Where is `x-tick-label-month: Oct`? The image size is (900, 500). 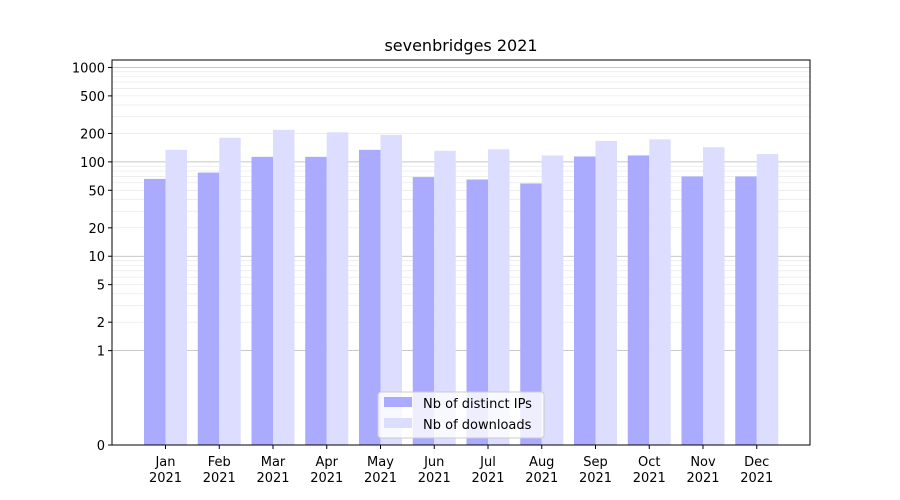
x-tick-label-month: Oct is located at coordinates (649, 462).